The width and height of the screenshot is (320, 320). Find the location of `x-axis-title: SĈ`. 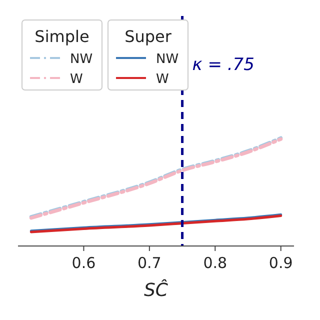

x-axis-title: SĈ is located at coordinates (156, 290).